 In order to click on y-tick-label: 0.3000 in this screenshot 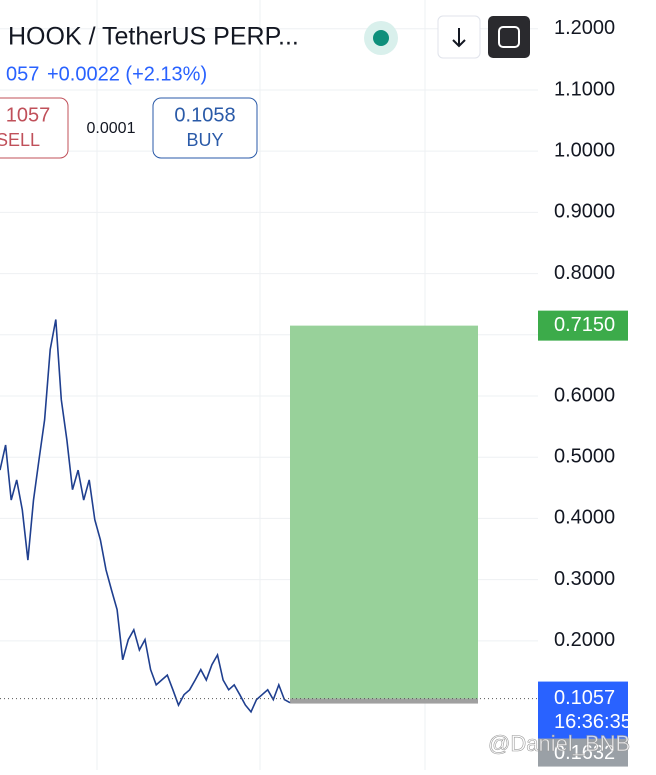, I will do `click(584, 579)`.